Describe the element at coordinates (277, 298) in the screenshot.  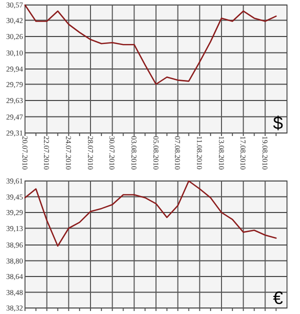
I see `annotation: €` at that location.